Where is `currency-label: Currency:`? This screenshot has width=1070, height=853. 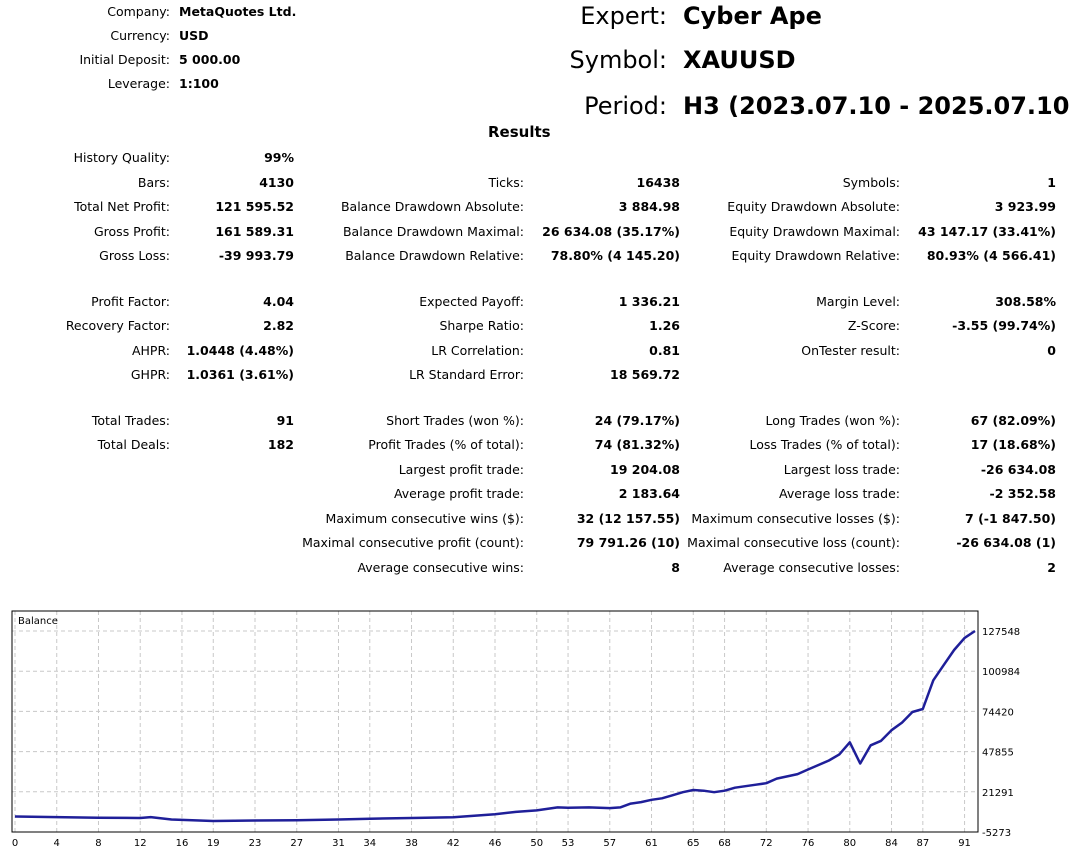
currency-label: Currency: is located at coordinates (140, 35).